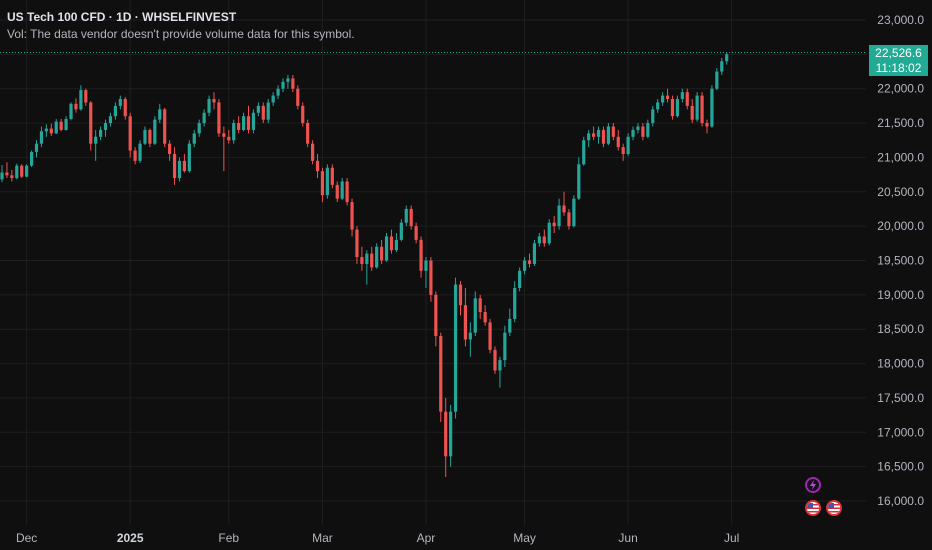 This screenshot has width=932, height=550. What do you see at coordinates (900, 20) in the screenshot?
I see `y-tick-label: 23,000.0` at bounding box center [900, 20].